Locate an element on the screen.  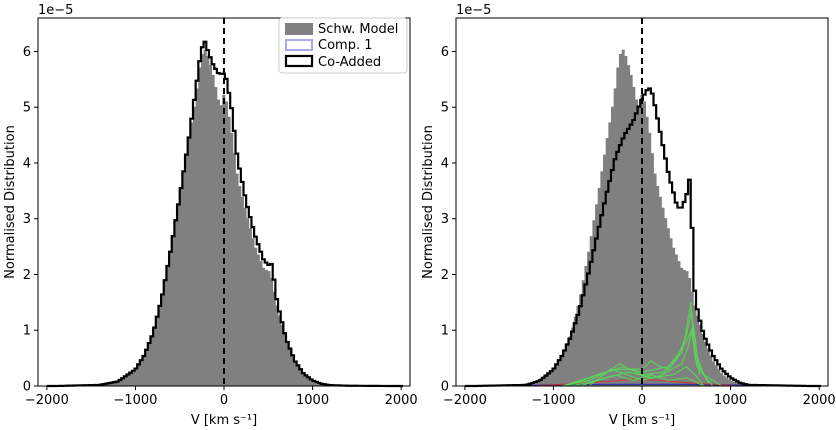
right-x-tick-label: −2000 is located at coordinates (465, 400).